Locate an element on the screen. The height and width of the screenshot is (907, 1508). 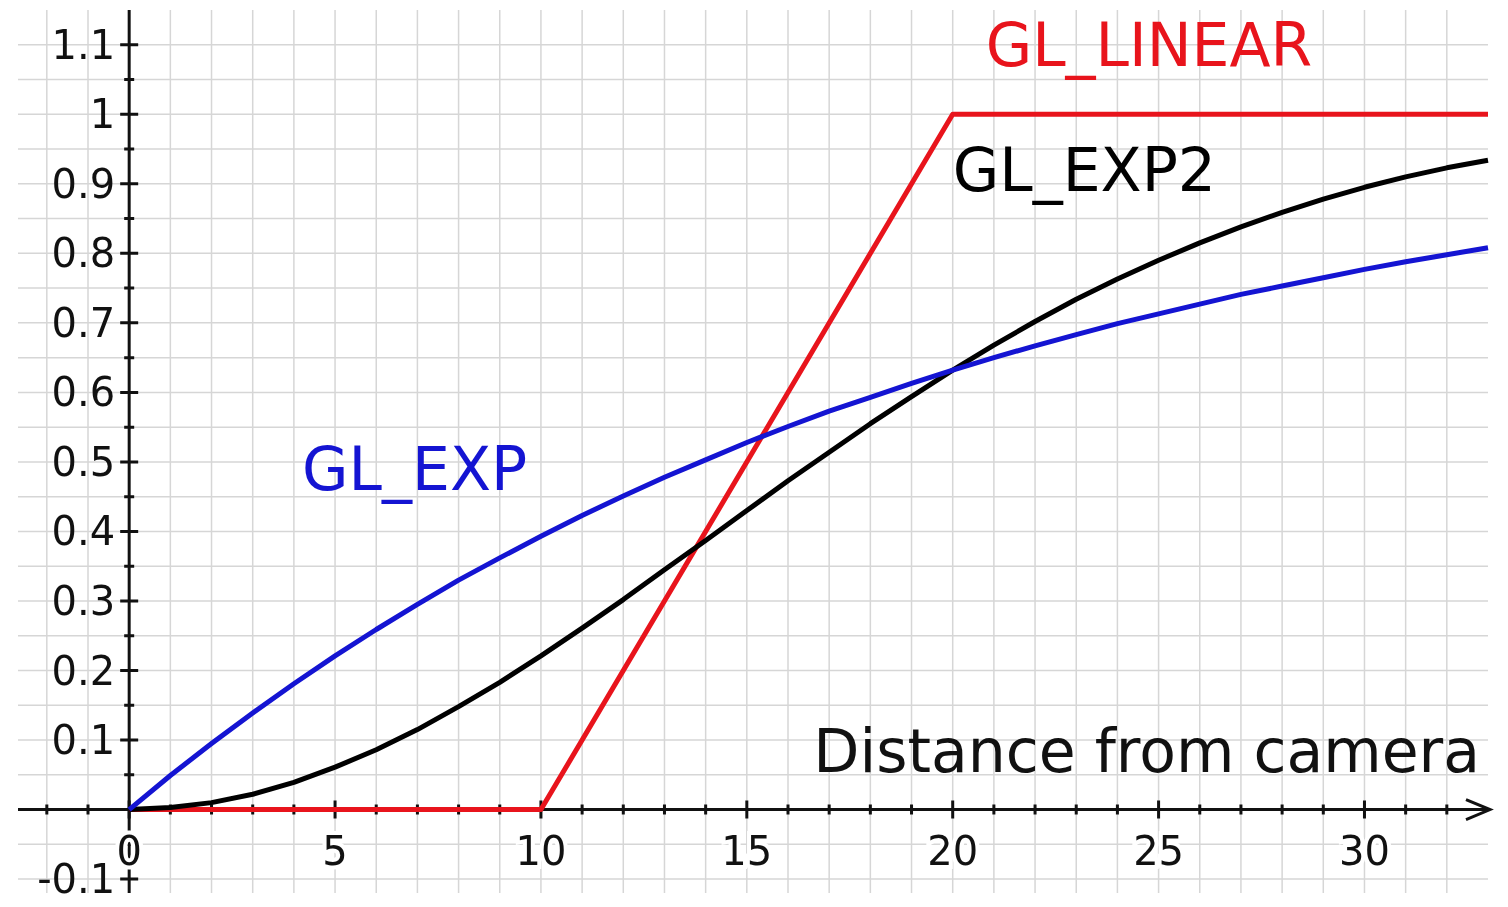
y-tick-label: -0.1 is located at coordinates (76, 879).